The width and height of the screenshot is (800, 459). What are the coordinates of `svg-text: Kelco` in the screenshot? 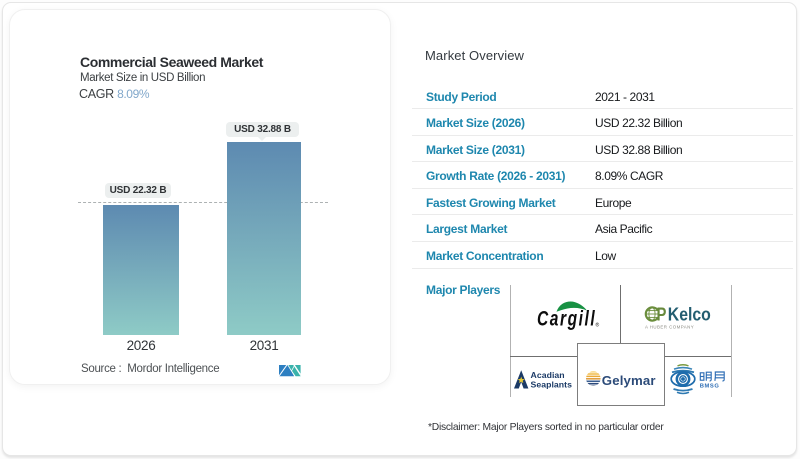 It's located at (689, 314).